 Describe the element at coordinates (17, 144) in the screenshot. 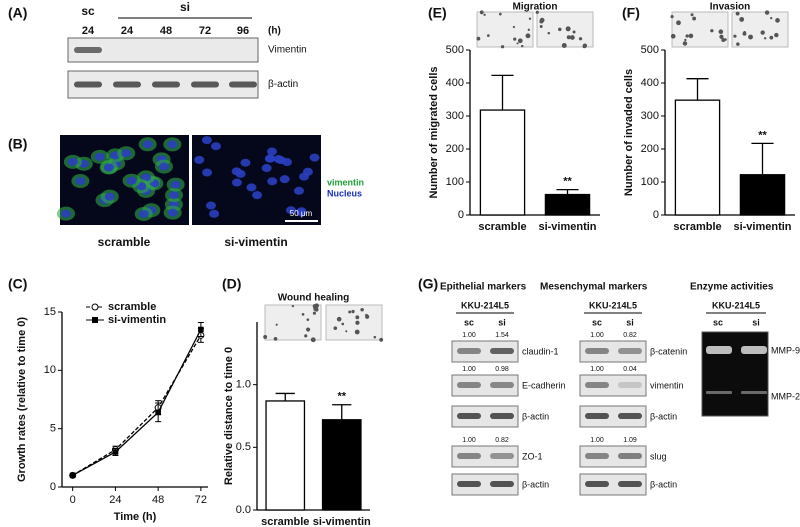

I see `panel-label: (B)` at that location.